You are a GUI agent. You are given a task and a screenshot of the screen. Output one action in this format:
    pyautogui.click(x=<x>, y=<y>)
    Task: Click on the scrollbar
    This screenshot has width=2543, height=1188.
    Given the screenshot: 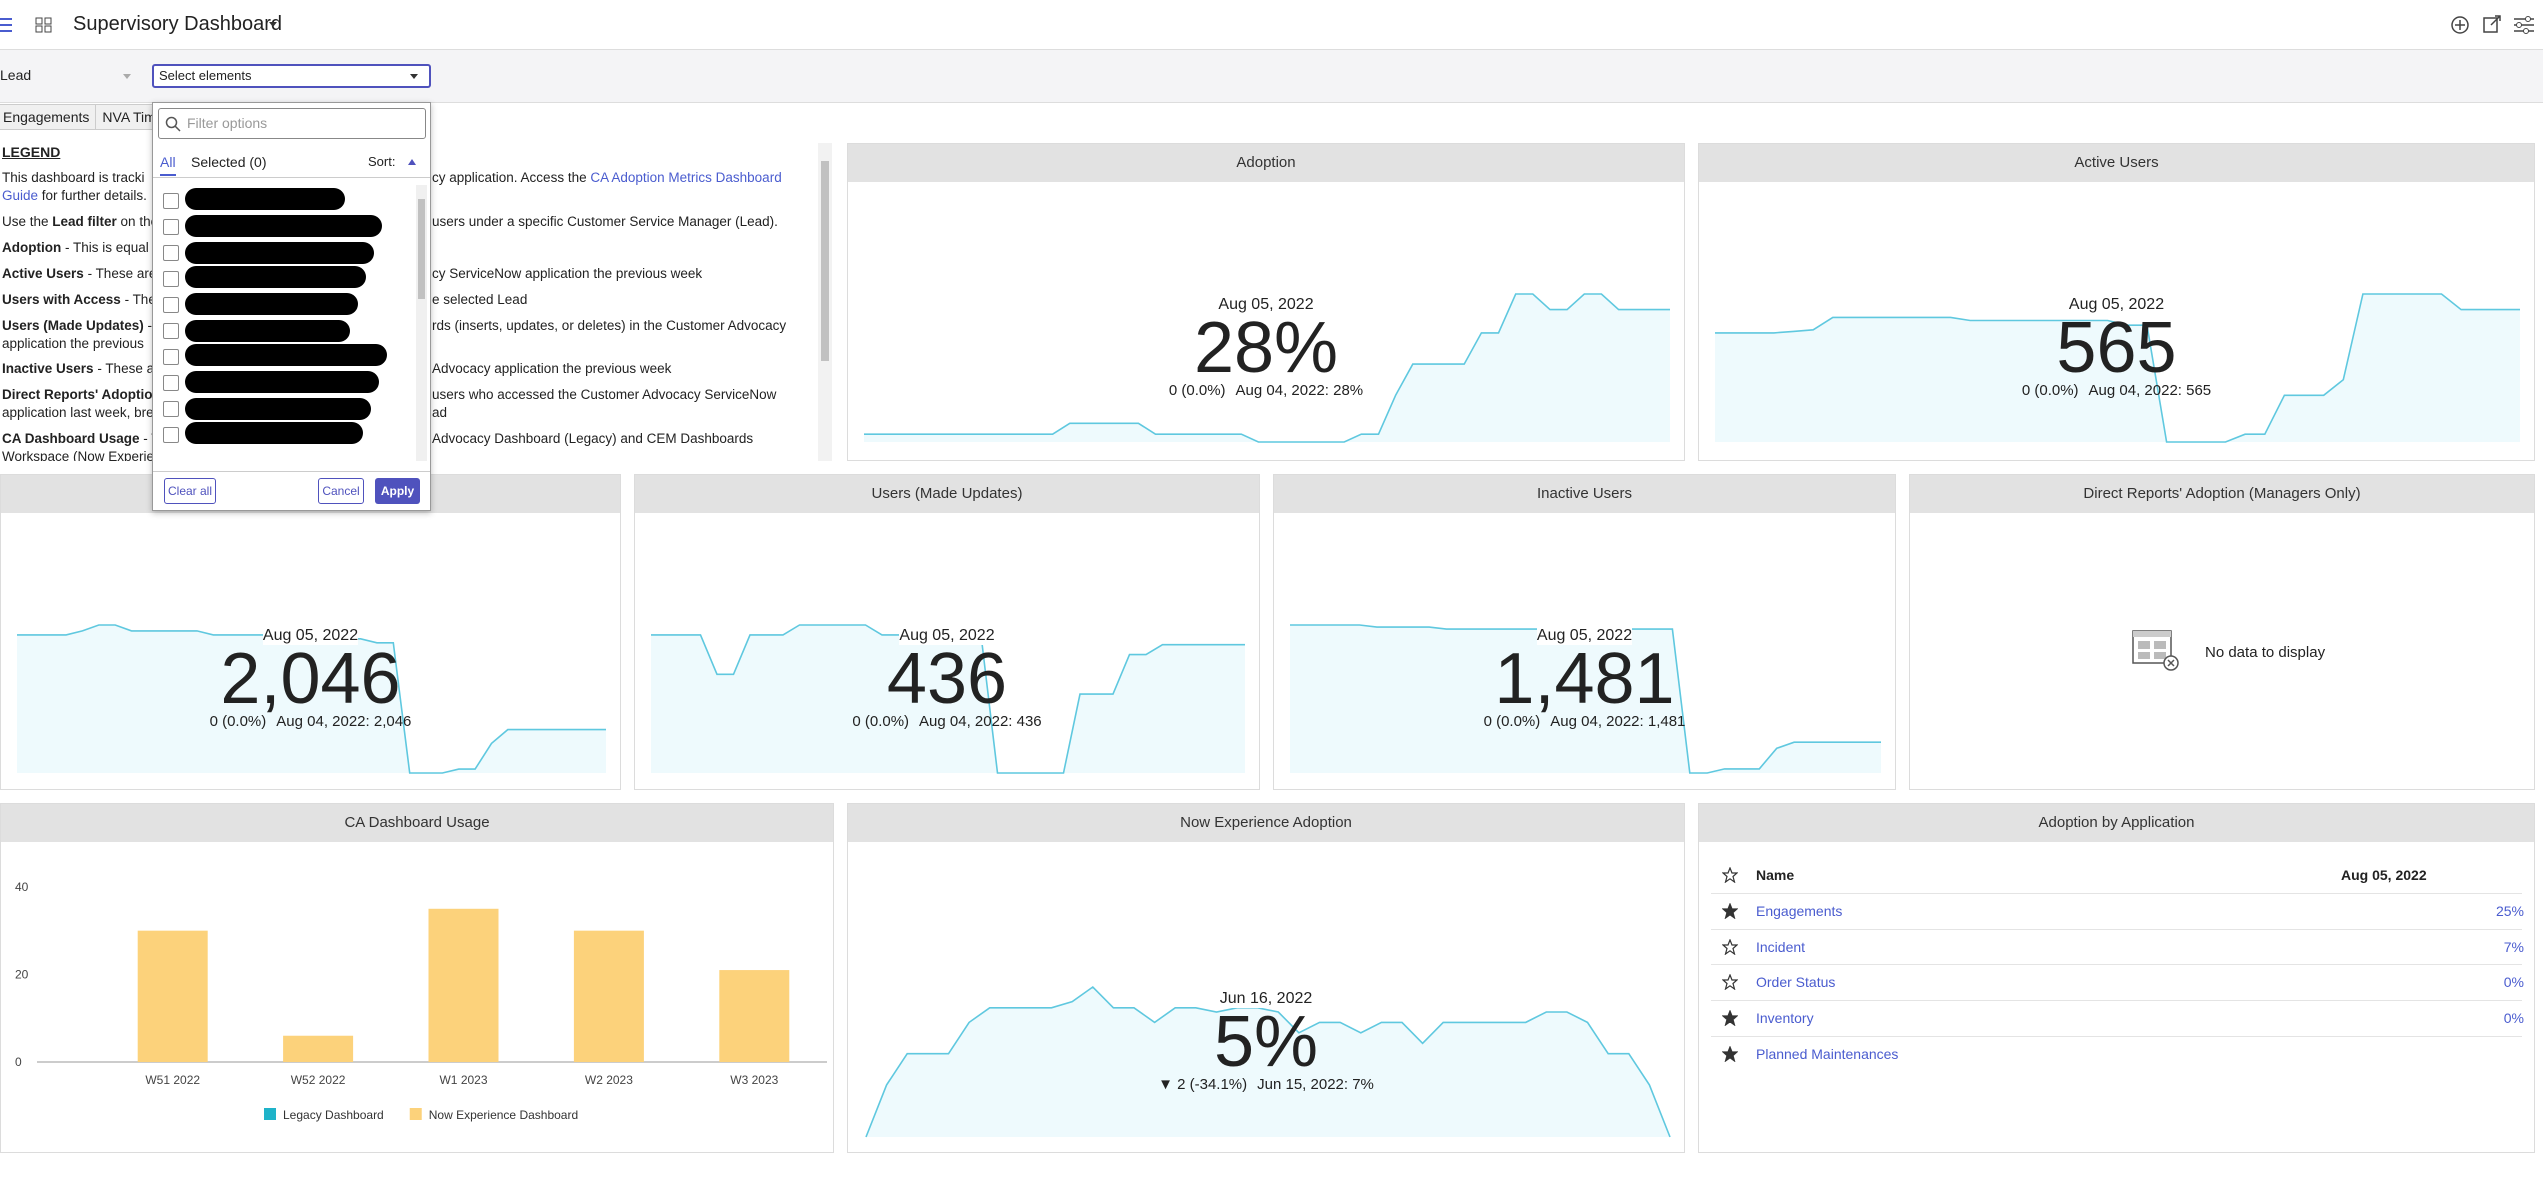 What is the action you would take?
    pyautogui.click(x=421, y=323)
    